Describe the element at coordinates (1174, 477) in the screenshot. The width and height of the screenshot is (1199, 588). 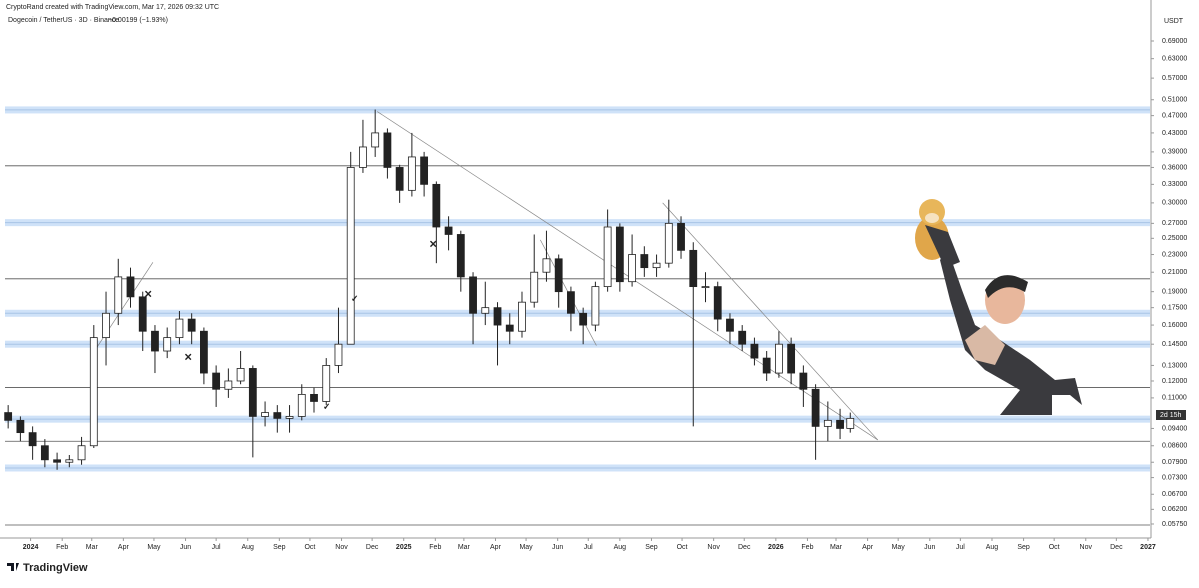
I see `y-tick-label: 0.07300` at that location.